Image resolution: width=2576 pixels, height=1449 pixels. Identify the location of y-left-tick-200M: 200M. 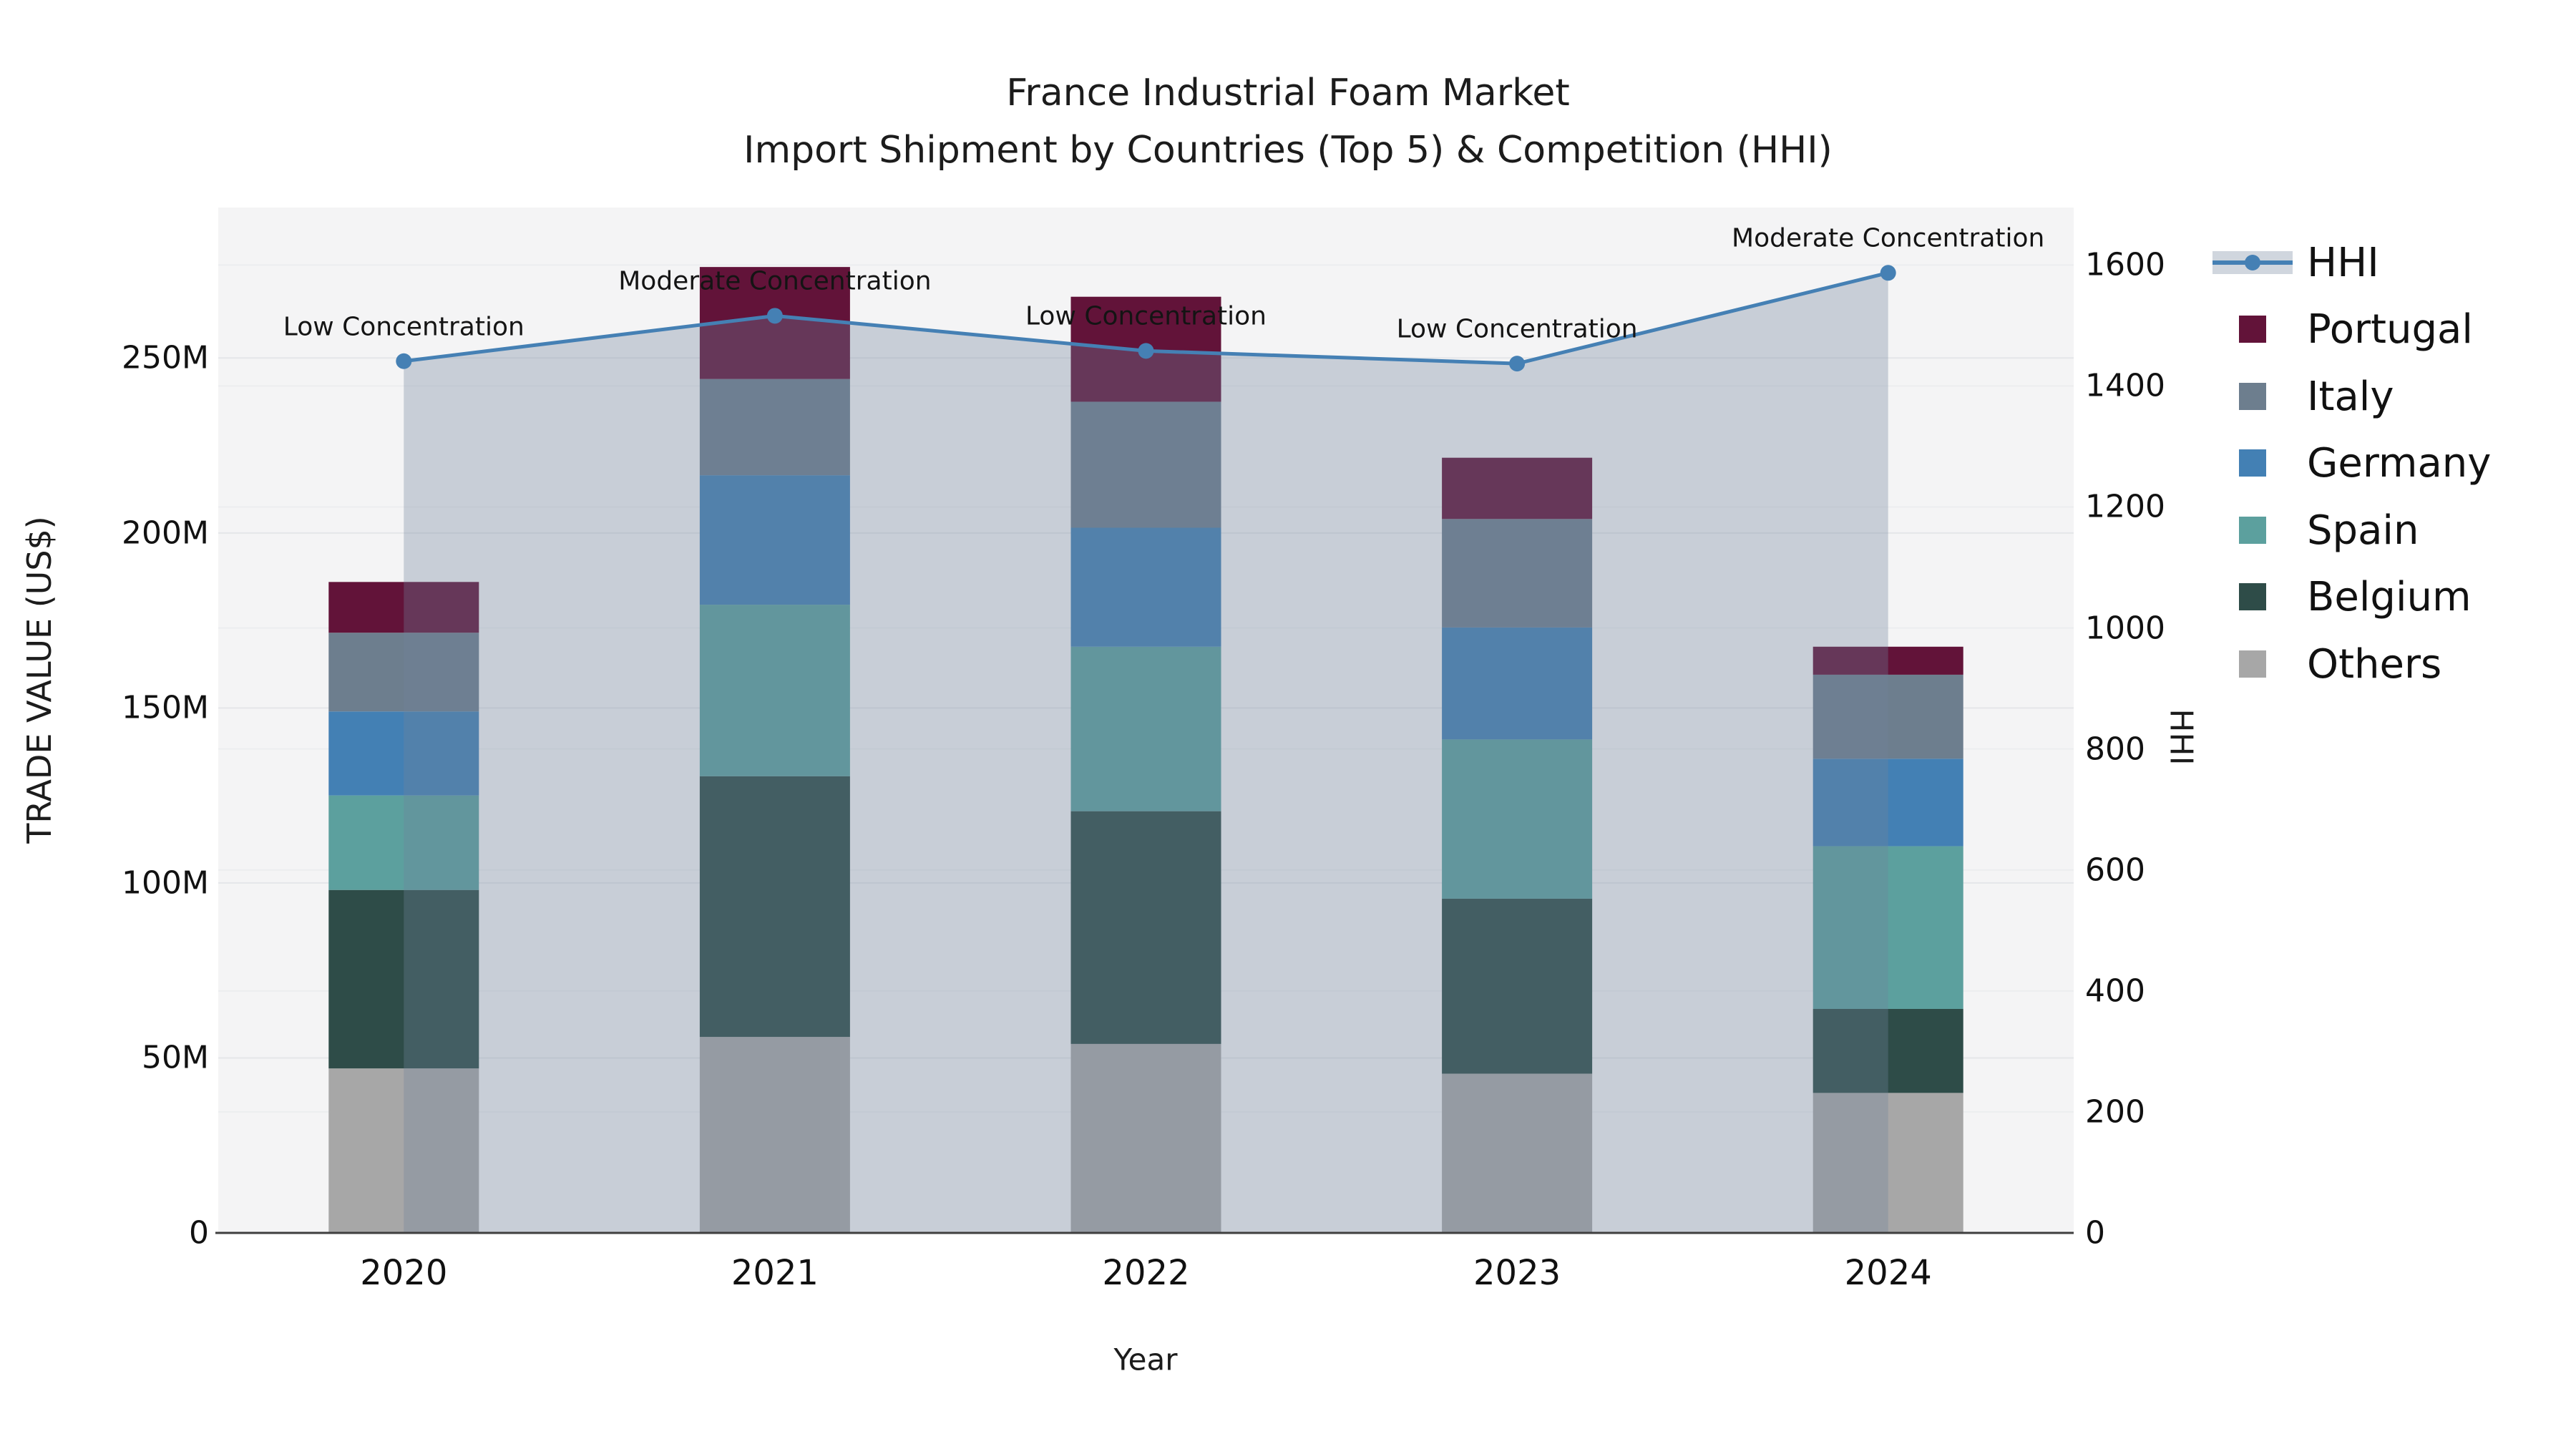
(165, 533).